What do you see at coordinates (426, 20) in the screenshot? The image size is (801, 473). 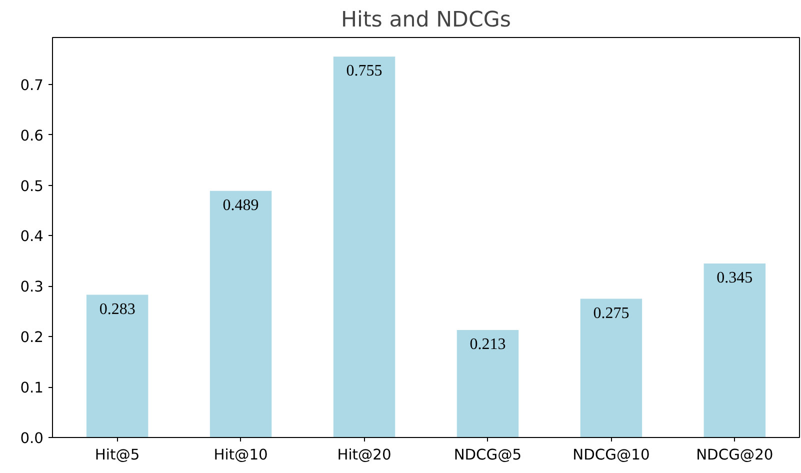 I see `chart-title: Hits and NDCGs` at bounding box center [426, 20].